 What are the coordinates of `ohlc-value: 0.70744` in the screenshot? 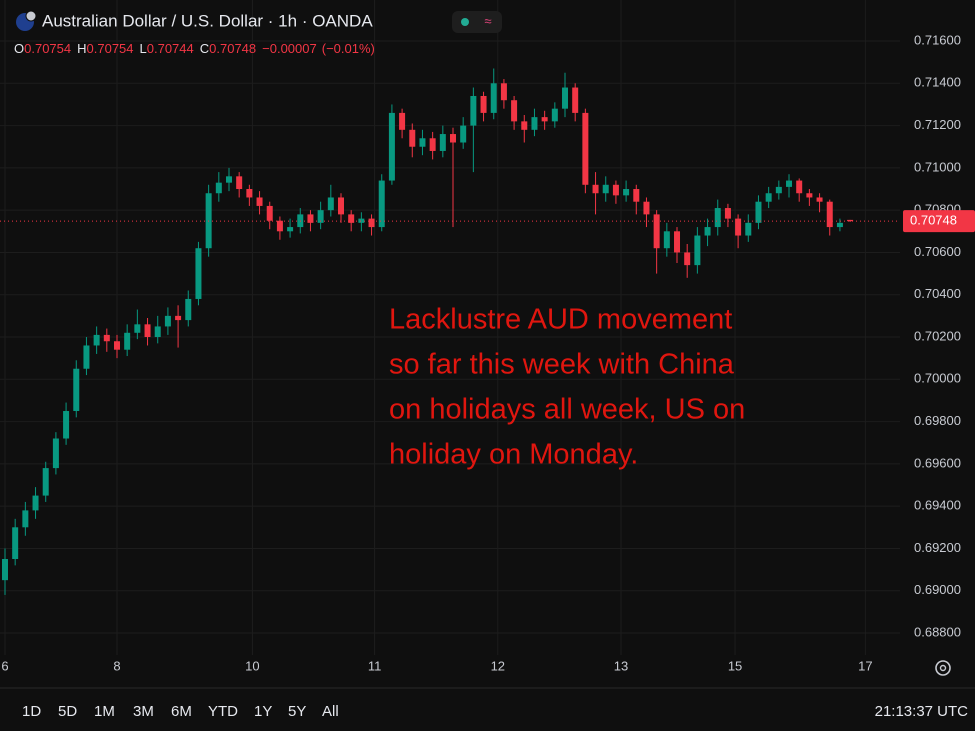 It's located at (170, 48).